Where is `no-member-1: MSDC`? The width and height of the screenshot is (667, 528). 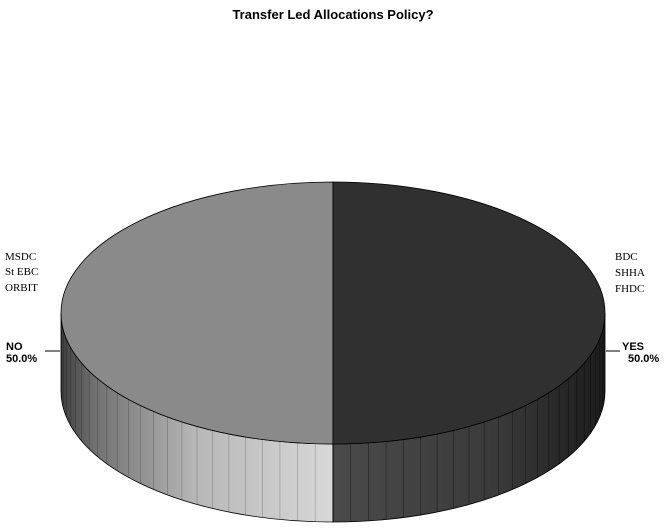
no-member-1: MSDC is located at coordinates (20, 257).